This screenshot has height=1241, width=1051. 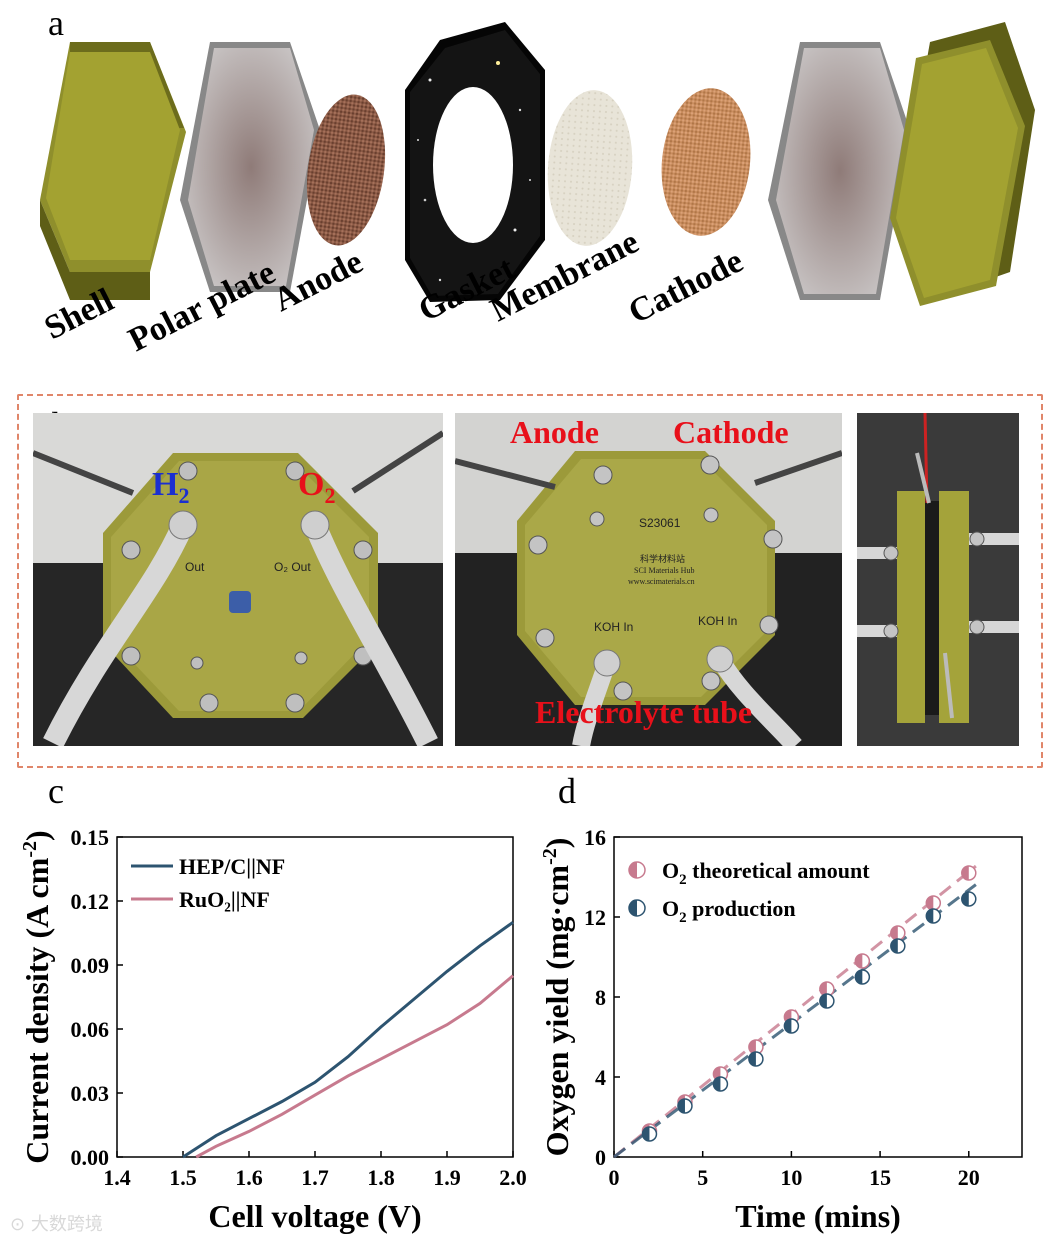 I want to click on photo-electrolyzer-side, so click(x=938, y=579).